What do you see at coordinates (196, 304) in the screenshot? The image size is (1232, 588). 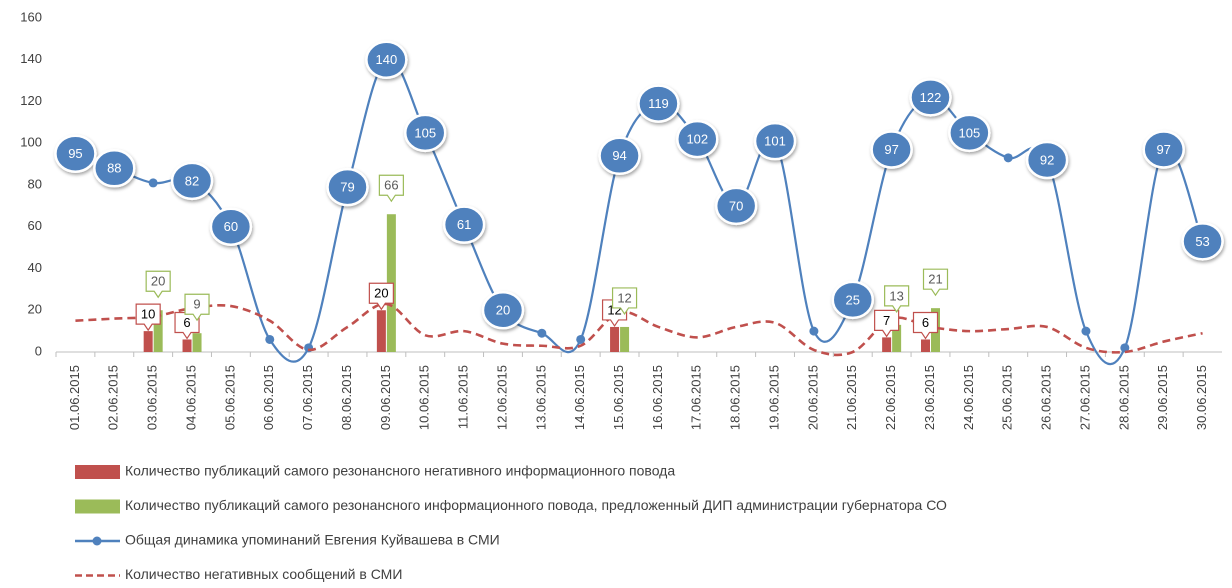 I see `bar-label: 9` at bounding box center [196, 304].